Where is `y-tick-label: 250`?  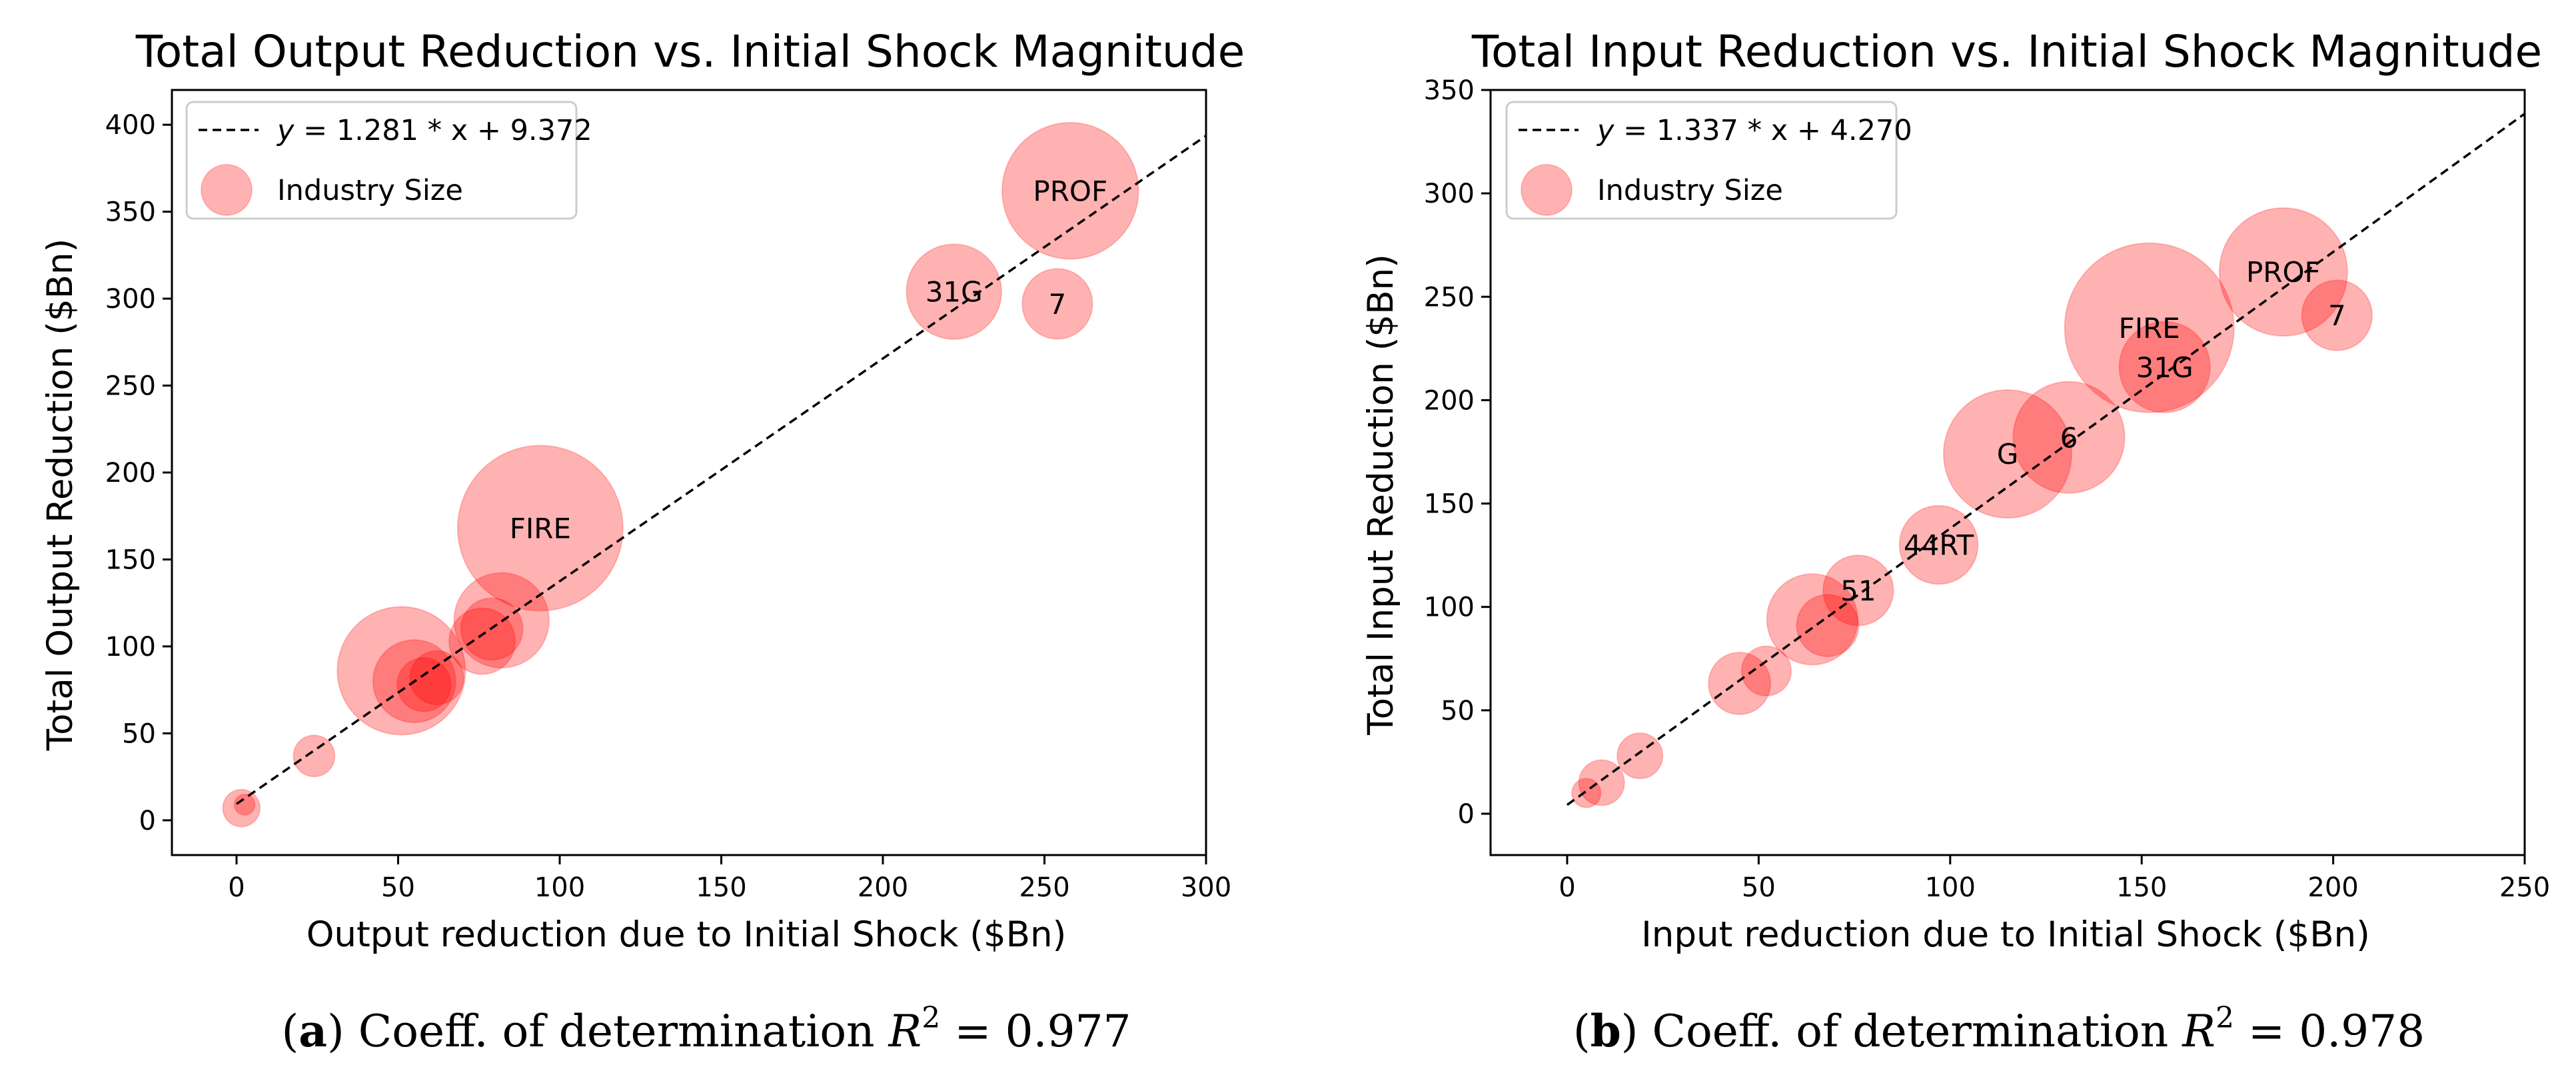
y-tick-label: 250 is located at coordinates (130, 387).